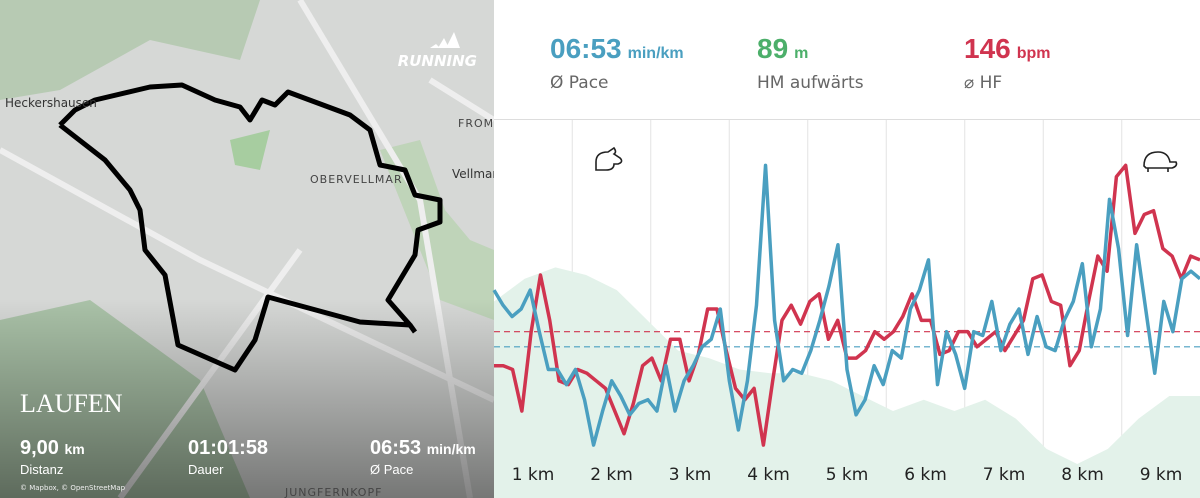 The height and width of the screenshot is (498, 1200). I want to click on stats-bg, so click(847, 60).